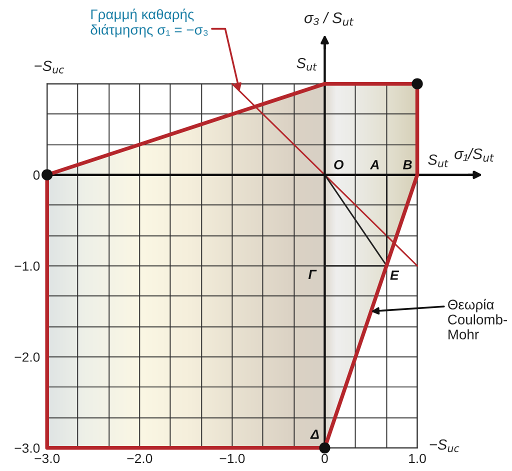 The image size is (512, 471). Describe the element at coordinates (314, 434) in the screenshot. I see `annotation: Δ` at that location.